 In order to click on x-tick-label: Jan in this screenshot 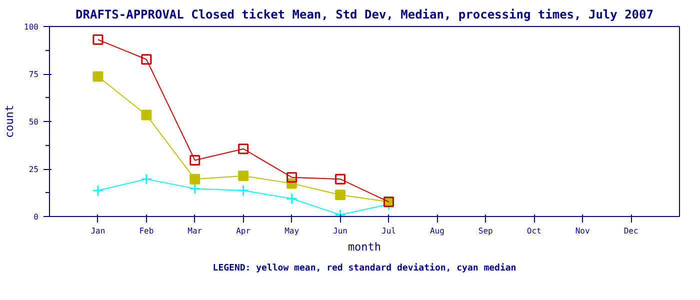, I will do `click(98, 231)`.